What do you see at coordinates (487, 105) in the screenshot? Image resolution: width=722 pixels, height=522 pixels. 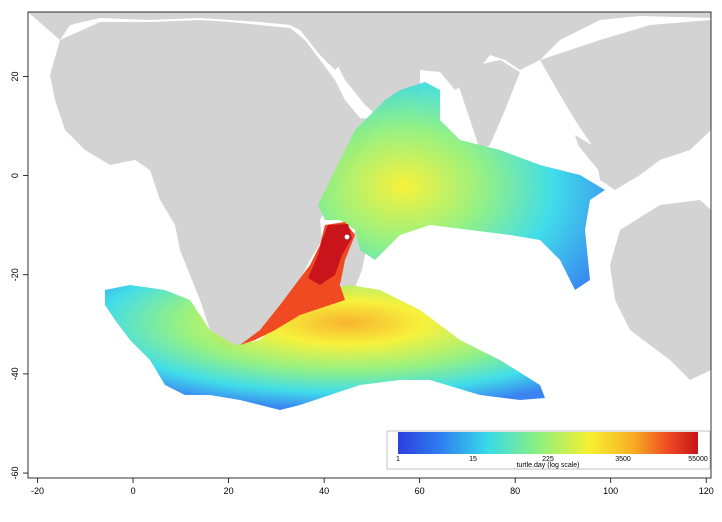 I see `land-india` at bounding box center [487, 105].